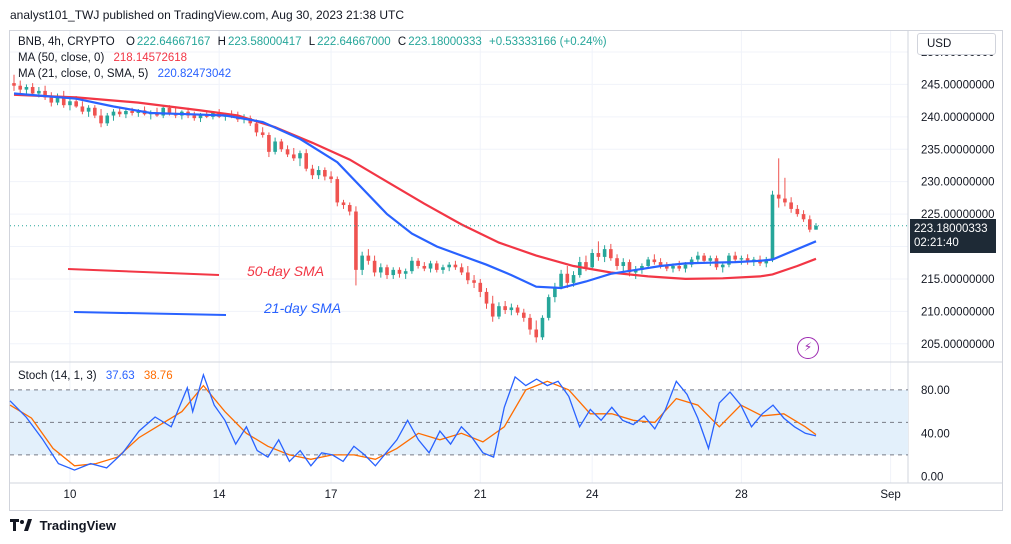 The height and width of the screenshot is (544, 1011). I want to click on currency-button: USD, so click(956, 44).